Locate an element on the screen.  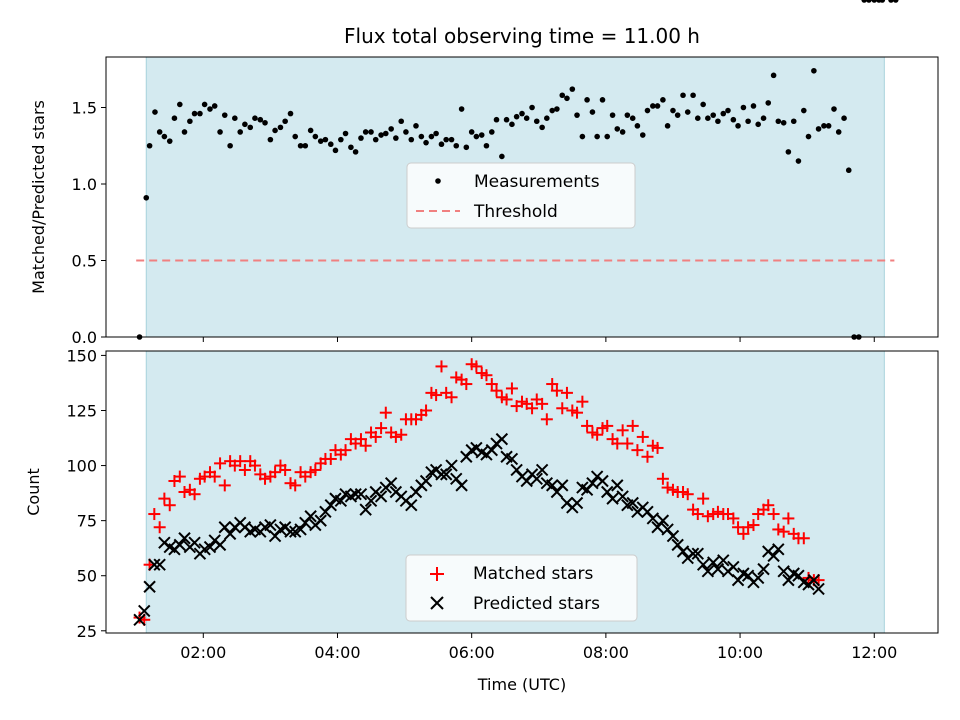
x-axis-label: Time (UTC) is located at coordinates (521, 684).